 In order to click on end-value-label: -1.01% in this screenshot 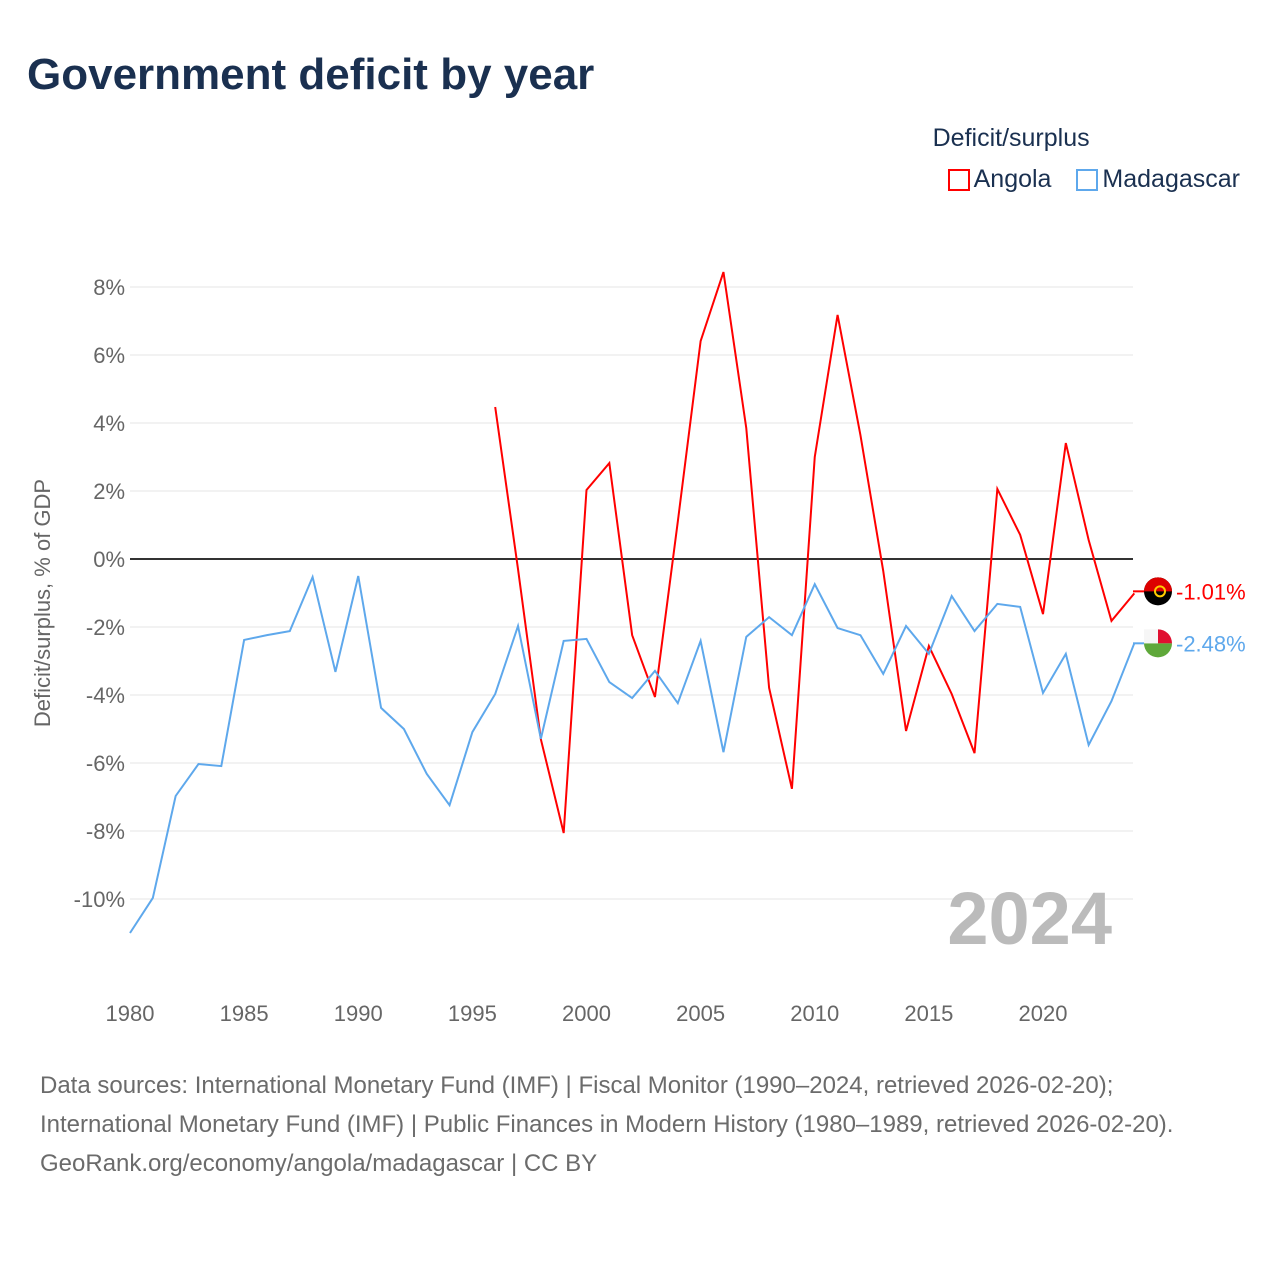, I will do `click(1211, 591)`.